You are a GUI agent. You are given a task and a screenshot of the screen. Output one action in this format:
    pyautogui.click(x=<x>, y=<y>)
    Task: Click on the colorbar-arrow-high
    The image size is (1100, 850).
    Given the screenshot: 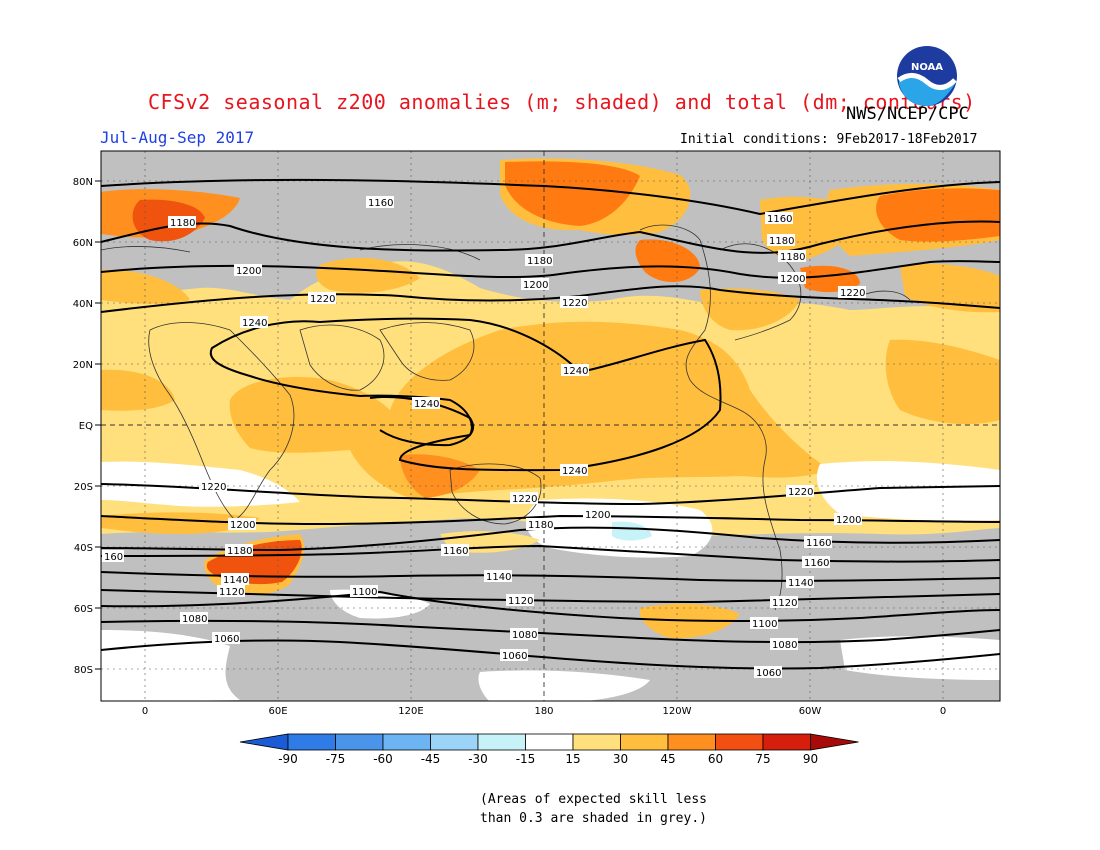 What is the action you would take?
    pyautogui.click(x=834, y=742)
    